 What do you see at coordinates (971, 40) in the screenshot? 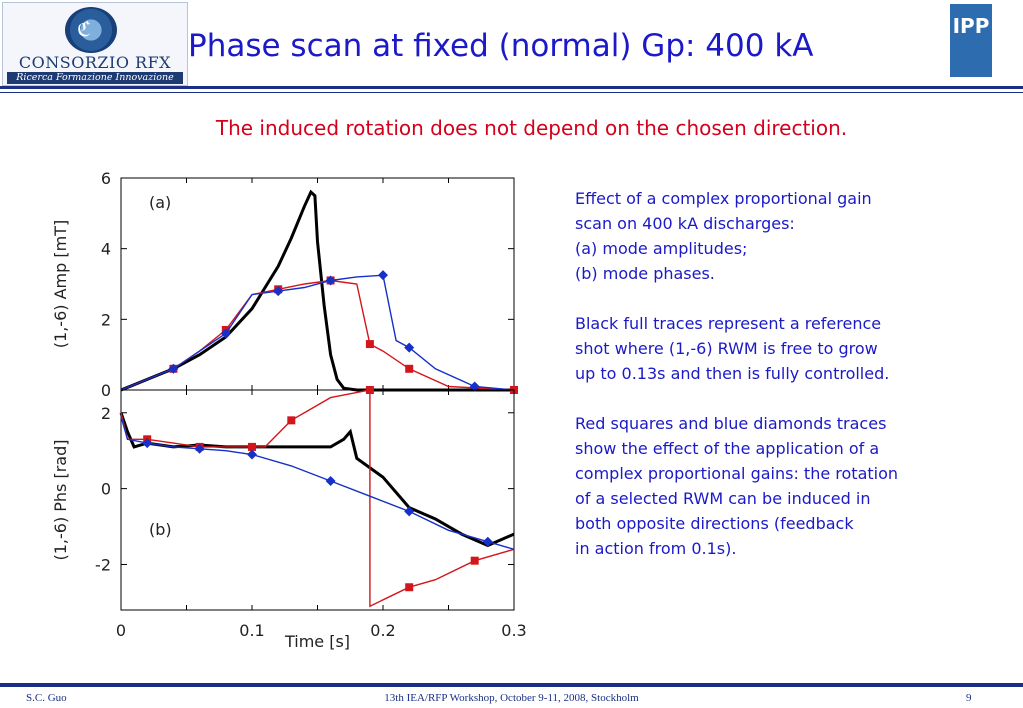
I see `ipp-logo: IPP` at bounding box center [971, 40].